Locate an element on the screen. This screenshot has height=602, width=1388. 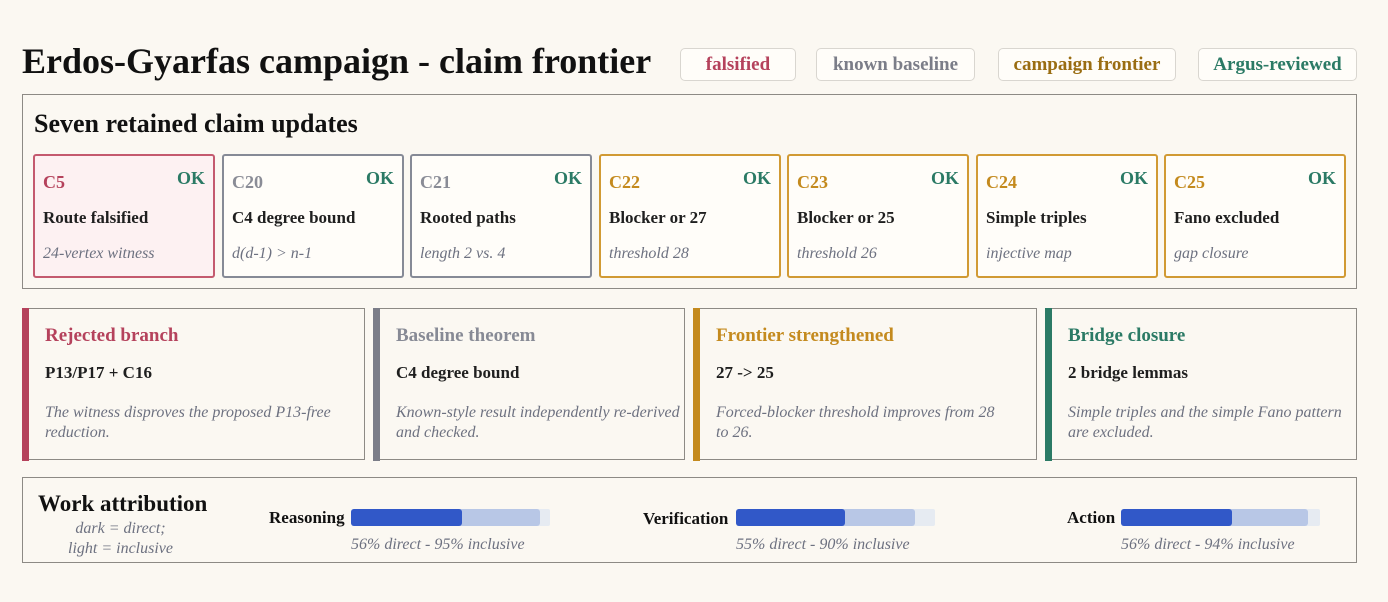
claim-note: threshold 28 is located at coordinates (649, 253).